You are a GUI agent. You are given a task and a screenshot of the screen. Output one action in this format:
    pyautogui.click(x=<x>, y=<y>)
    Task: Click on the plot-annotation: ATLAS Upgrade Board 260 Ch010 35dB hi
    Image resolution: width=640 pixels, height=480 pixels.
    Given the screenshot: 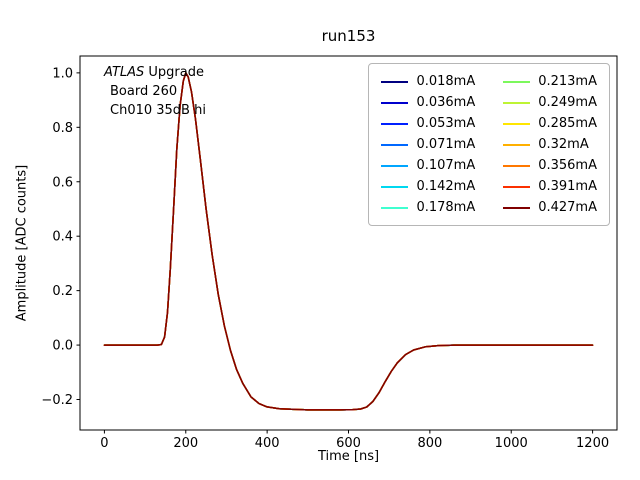 What is the action you would take?
    pyautogui.click(x=155, y=91)
    